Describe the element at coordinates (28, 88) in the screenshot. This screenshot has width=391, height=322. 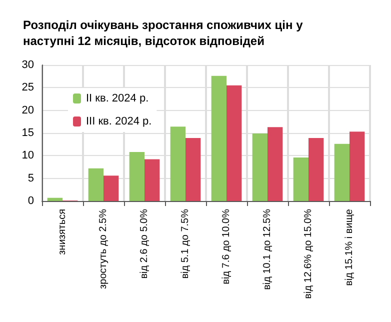
I see `y-tick-label: 25` at that location.